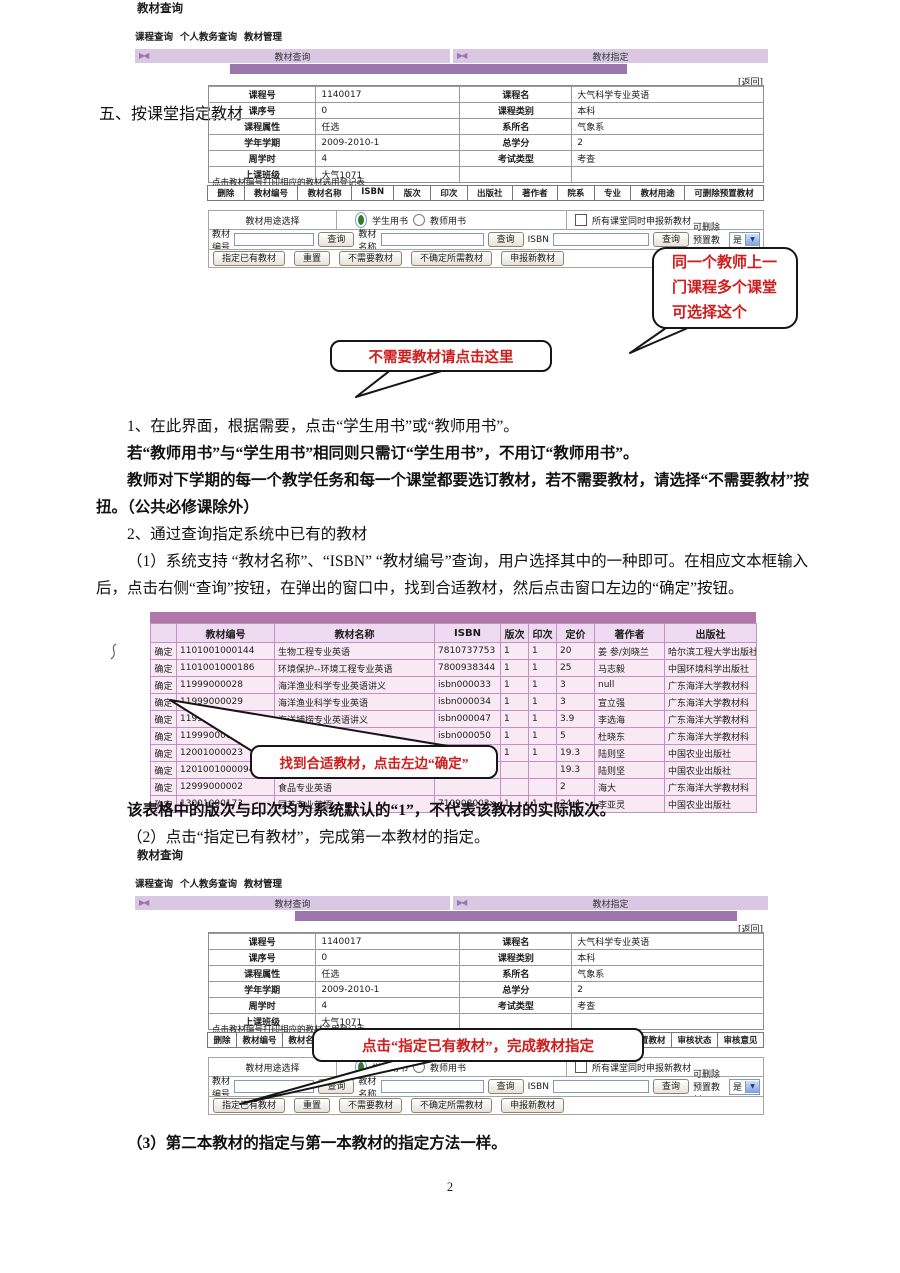 The width and height of the screenshot is (900, 1273). What do you see at coordinates (262, 991) in the screenshot?
I see `course-field-label: 学年学期` at bounding box center [262, 991].